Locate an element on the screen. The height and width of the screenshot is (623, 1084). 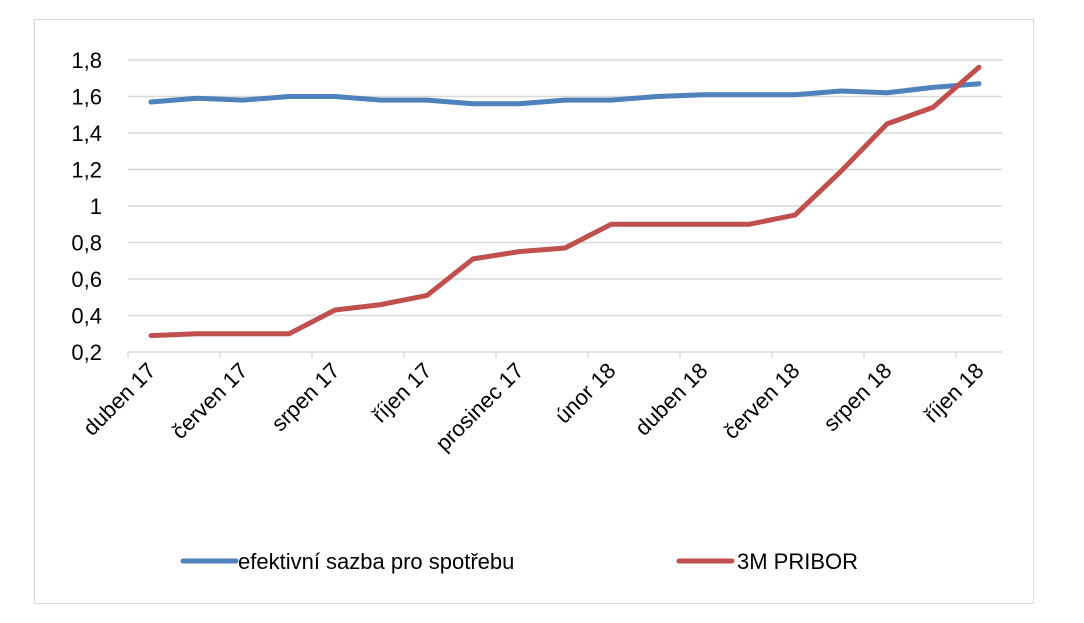
x-tick-label: duben 18 is located at coordinates (671, 399).